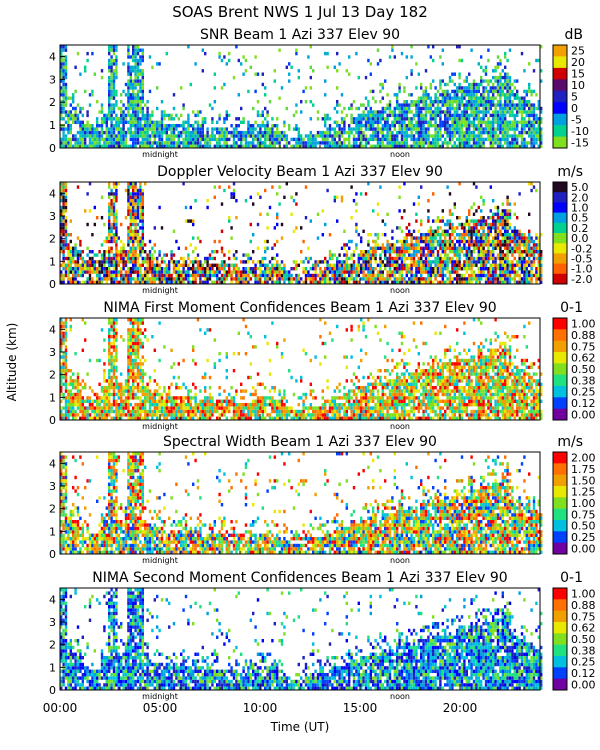 The width and height of the screenshot is (600, 750). I want to click on colorbar-unit: dB, so click(574, 35).